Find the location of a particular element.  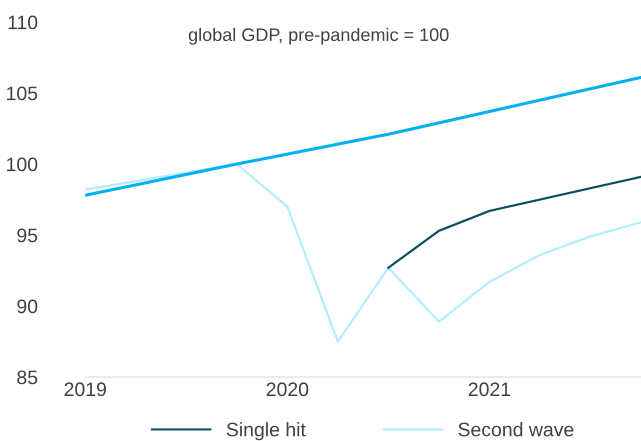

y-tick-label: 105 is located at coordinates (22, 93).